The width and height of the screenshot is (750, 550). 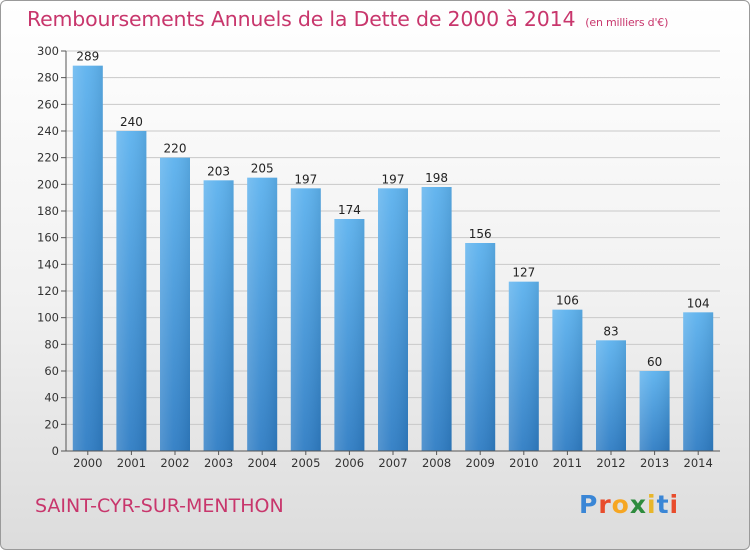 I want to click on bar-value-label: 240, so click(x=131, y=122).